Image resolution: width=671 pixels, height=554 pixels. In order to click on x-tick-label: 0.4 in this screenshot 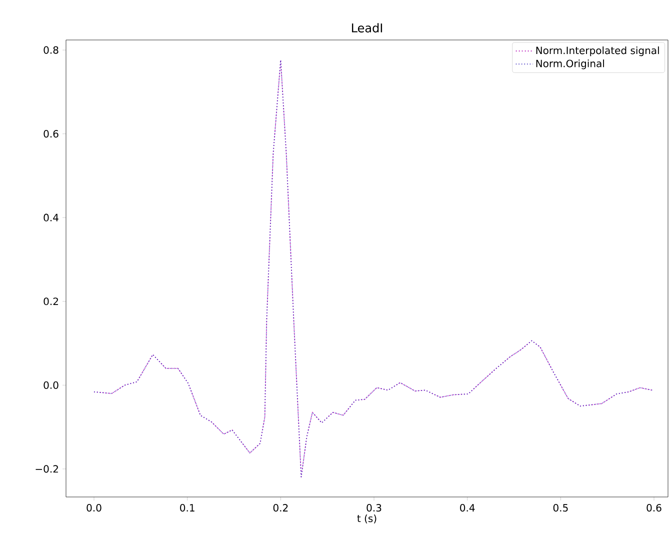, I will do `click(467, 508)`.